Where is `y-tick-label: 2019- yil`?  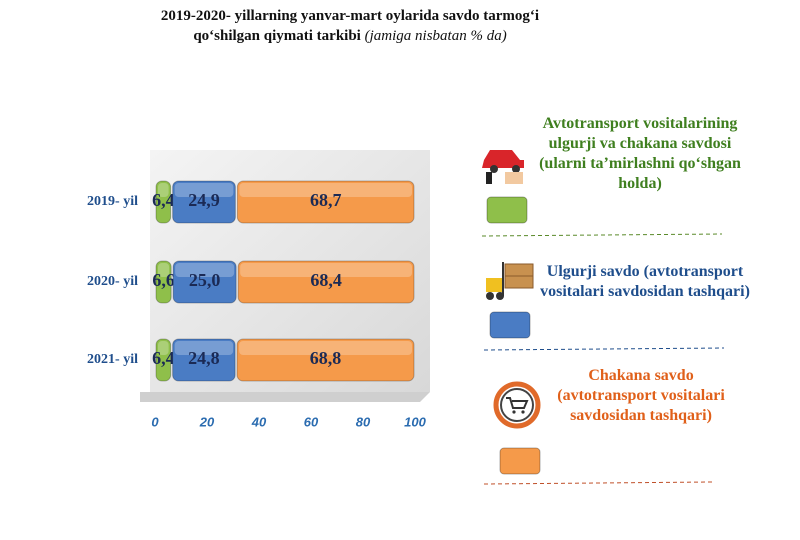 y-tick-label: 2019- yil is located at coordinates (112, 201).